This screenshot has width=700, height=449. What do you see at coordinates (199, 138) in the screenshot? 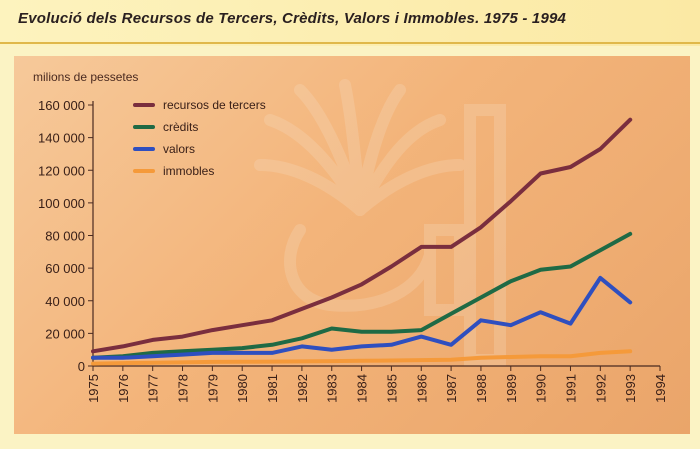
I see `legend: recursos de tercers crèdits valors immobles` at bounding box center [199, 138].